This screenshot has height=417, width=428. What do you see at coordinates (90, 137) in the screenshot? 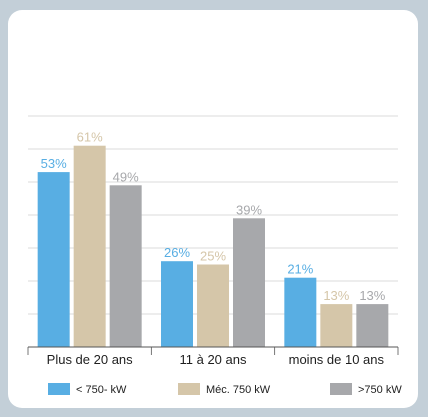
I see `data-label: 61%` at bounding box center [90, 137].